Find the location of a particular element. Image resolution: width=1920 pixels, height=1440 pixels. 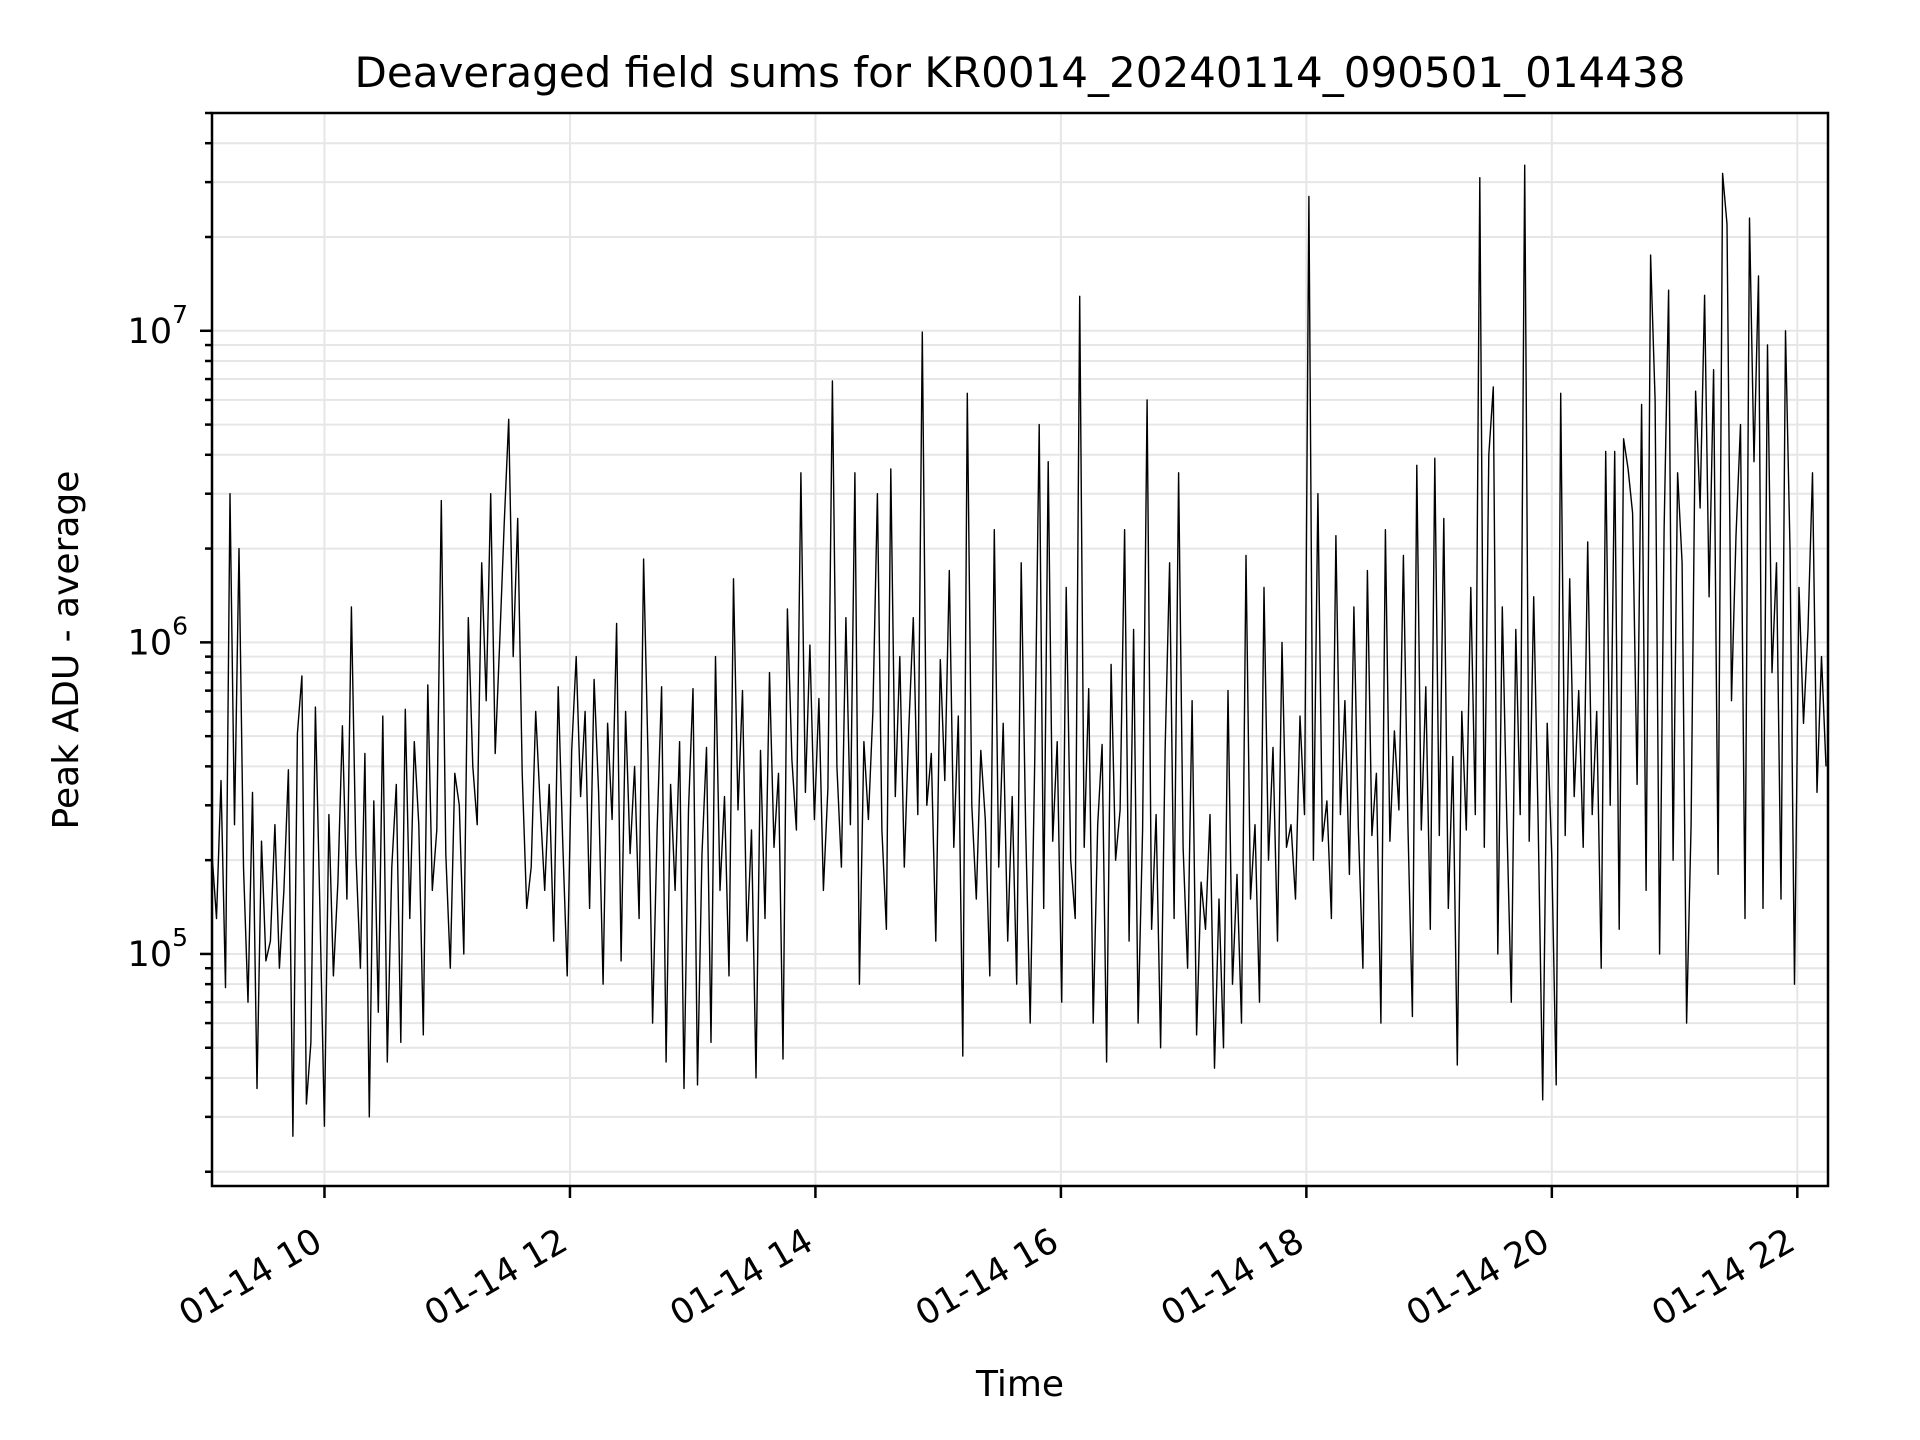

x-tick-label: 01-14 16 is located at coordinates (987, 1277).